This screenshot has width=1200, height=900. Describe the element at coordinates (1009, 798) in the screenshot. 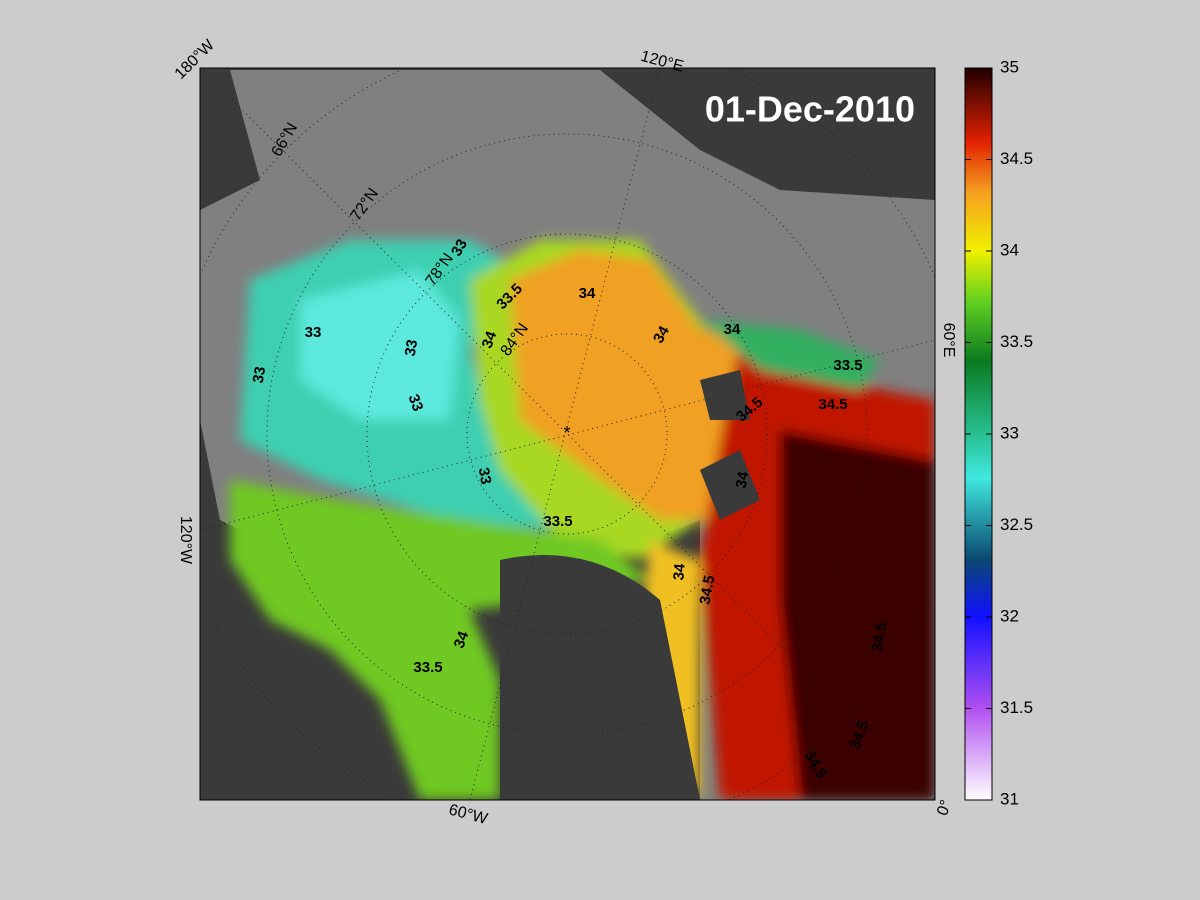

I see `colorbar-tick-label: 31` at that location.